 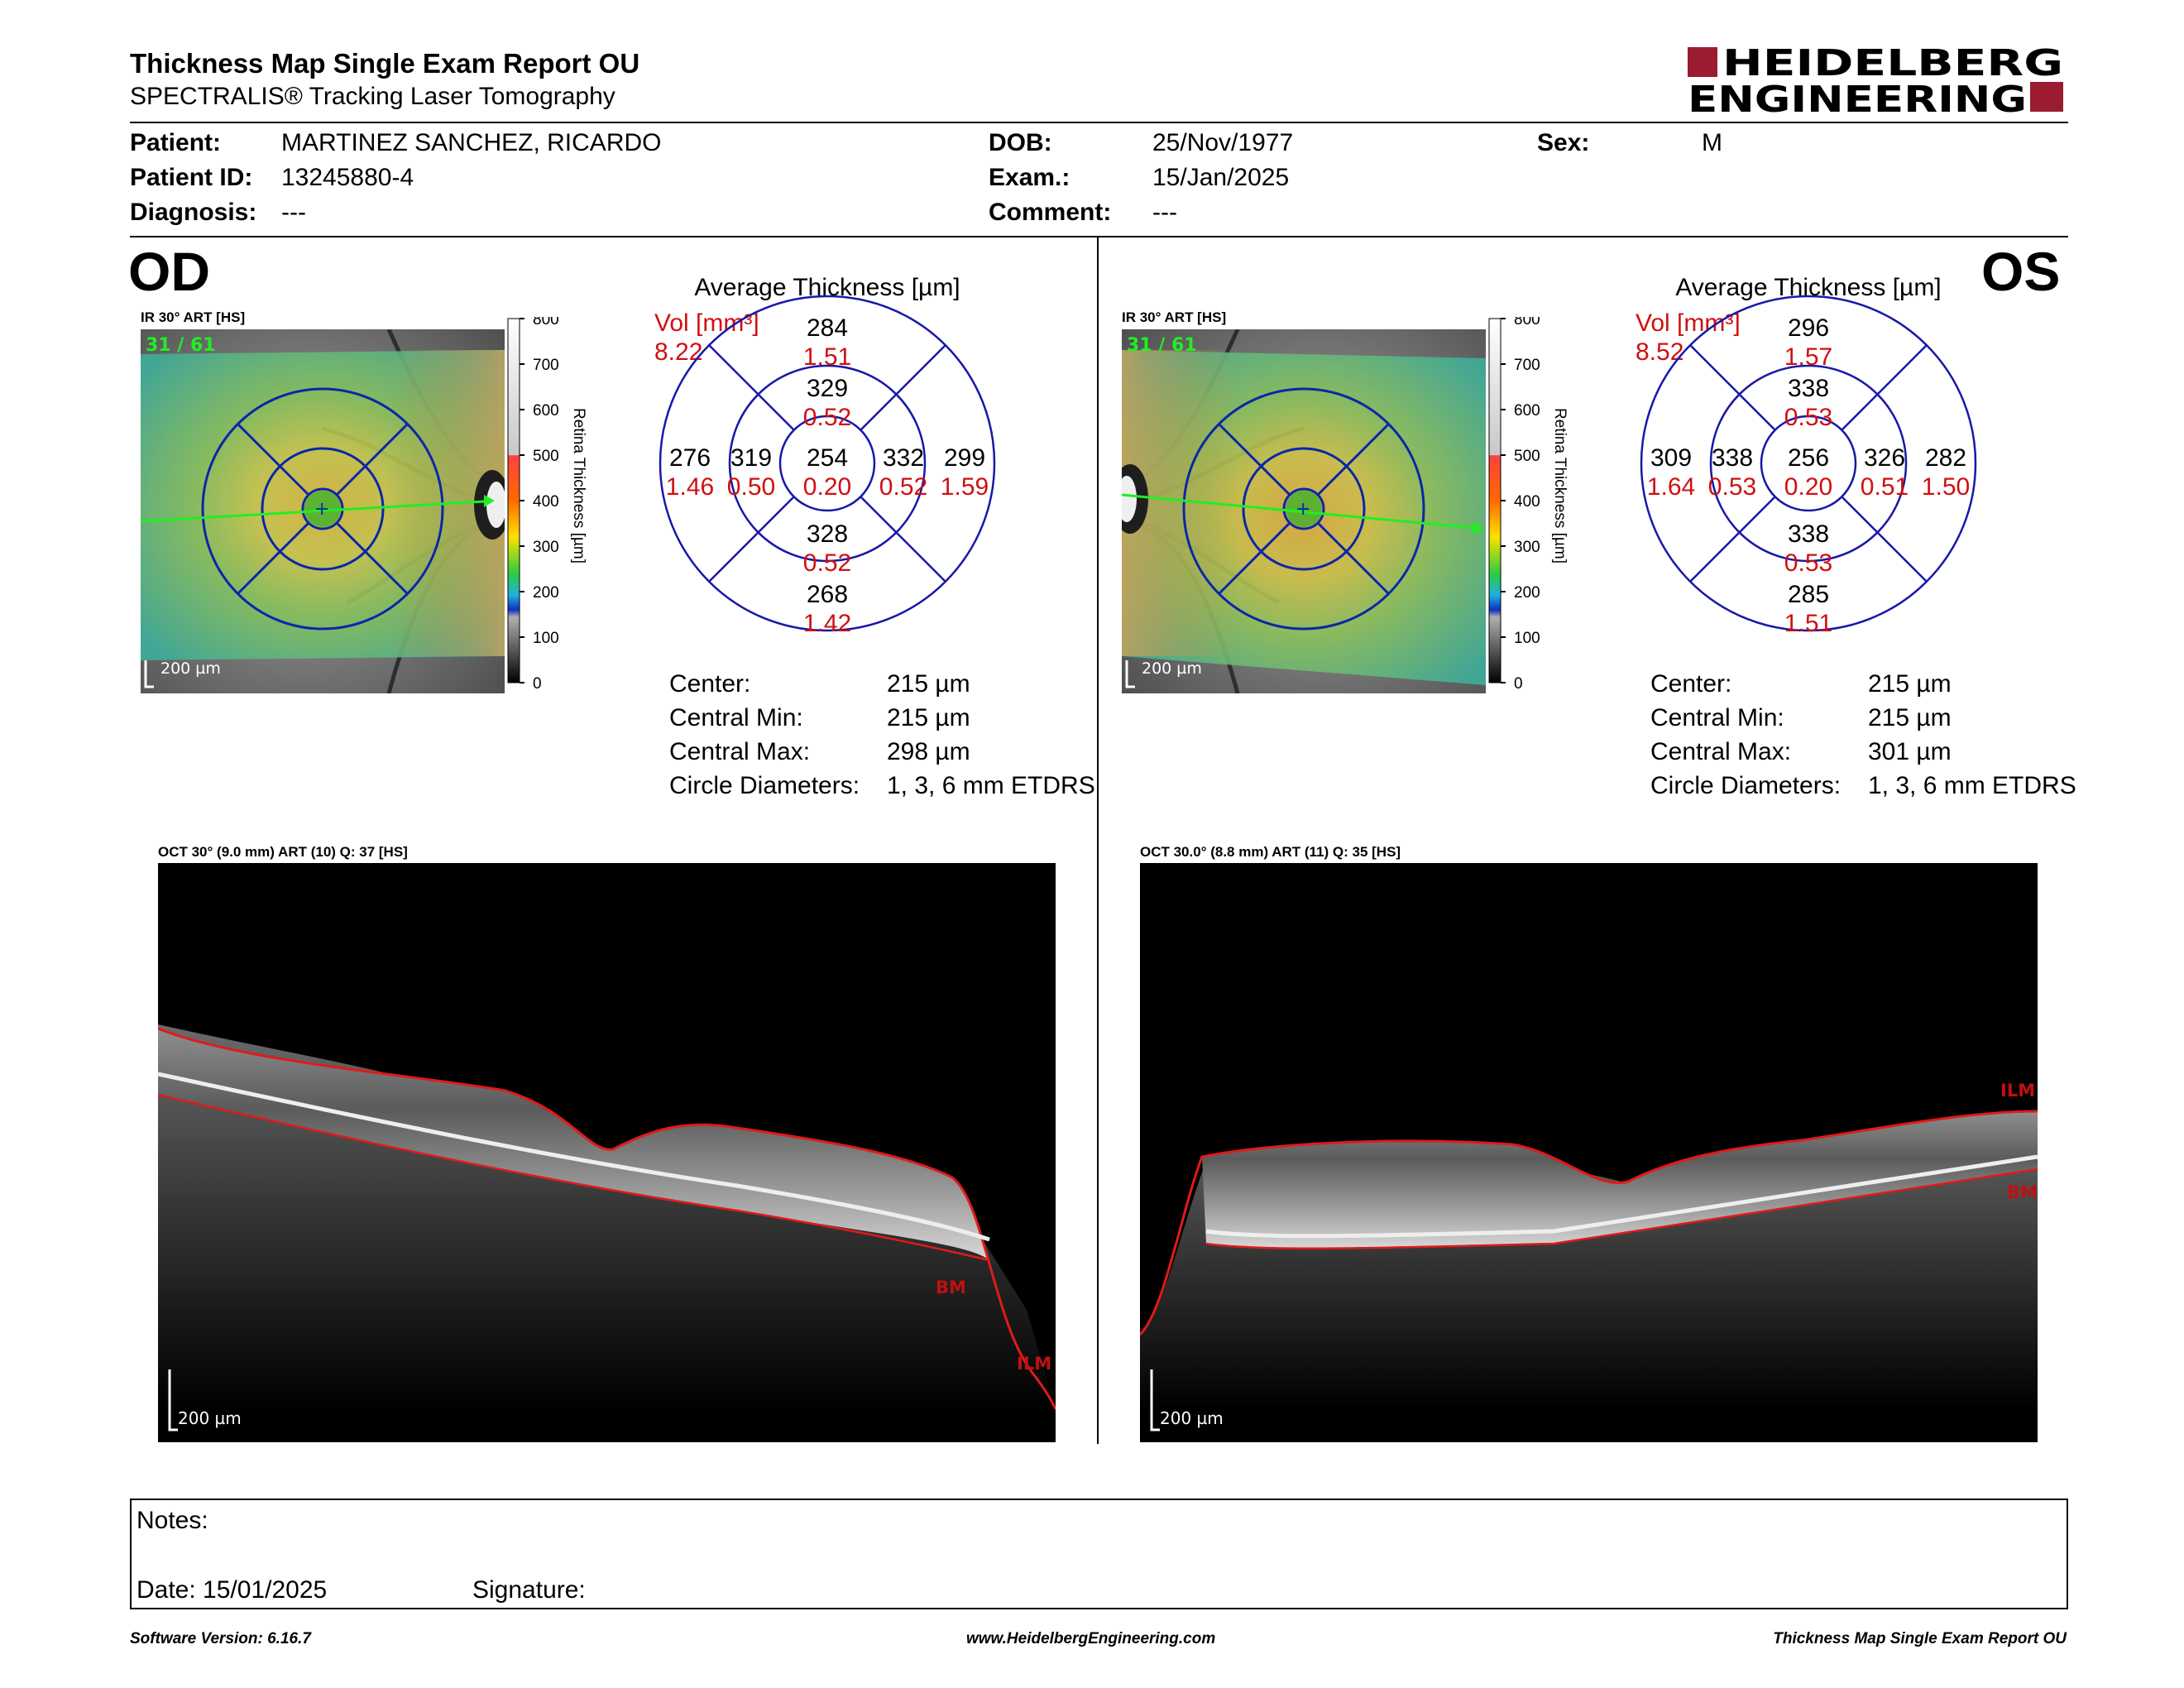 What do you see at coordinates (1857, 97) in the screenshot?
I see `svg-text: ENGINEERING` at bounding box center [1857, 97].